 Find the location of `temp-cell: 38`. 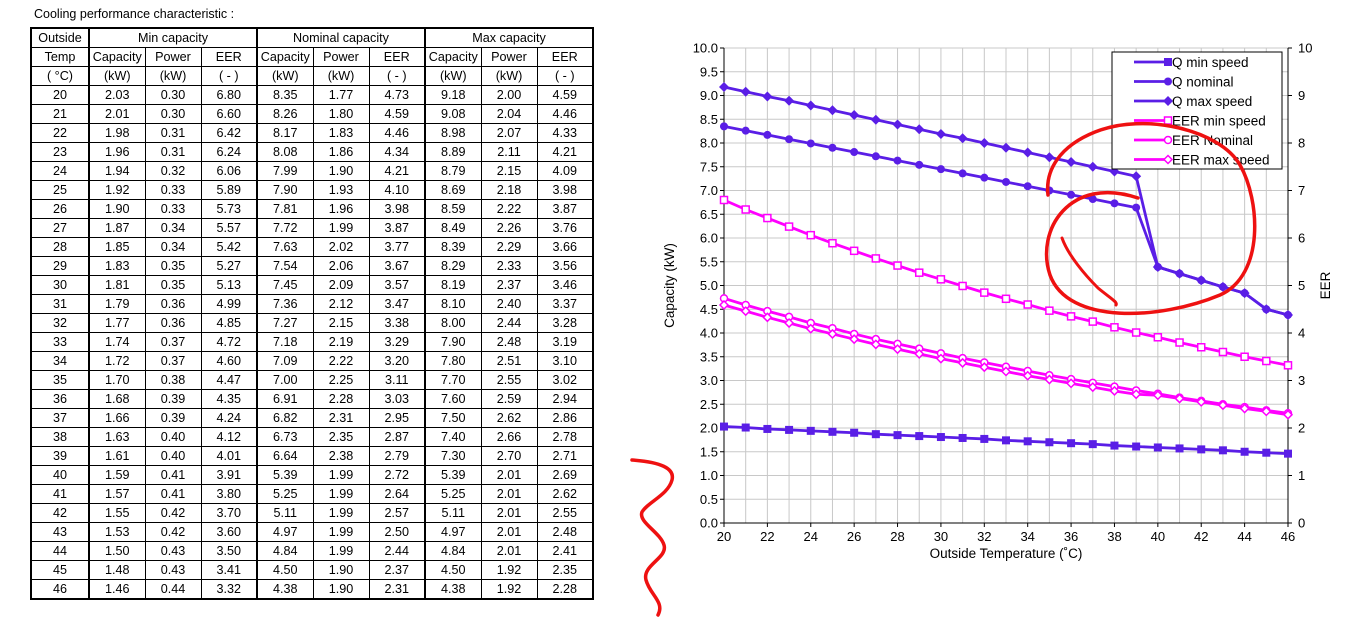

temp-cell: 38 is located at coordinates (60, 437).